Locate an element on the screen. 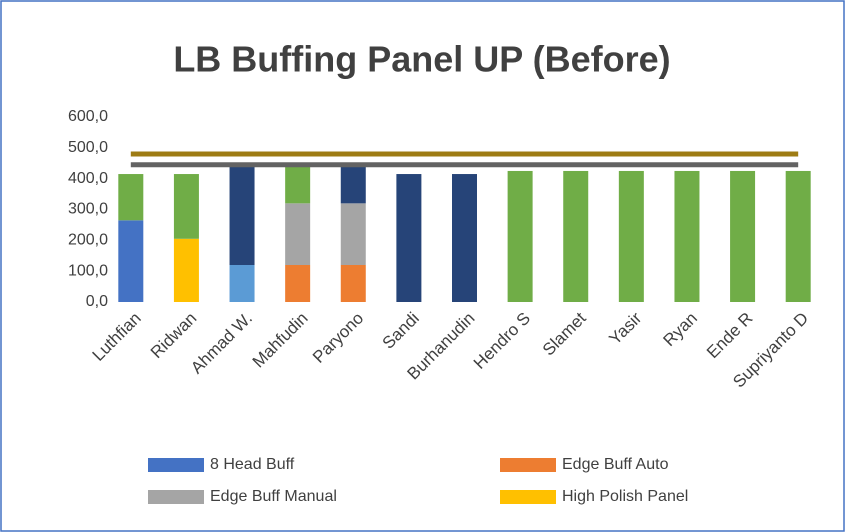  y-tick-label: 600,0 is located at coordinates (88, 116).